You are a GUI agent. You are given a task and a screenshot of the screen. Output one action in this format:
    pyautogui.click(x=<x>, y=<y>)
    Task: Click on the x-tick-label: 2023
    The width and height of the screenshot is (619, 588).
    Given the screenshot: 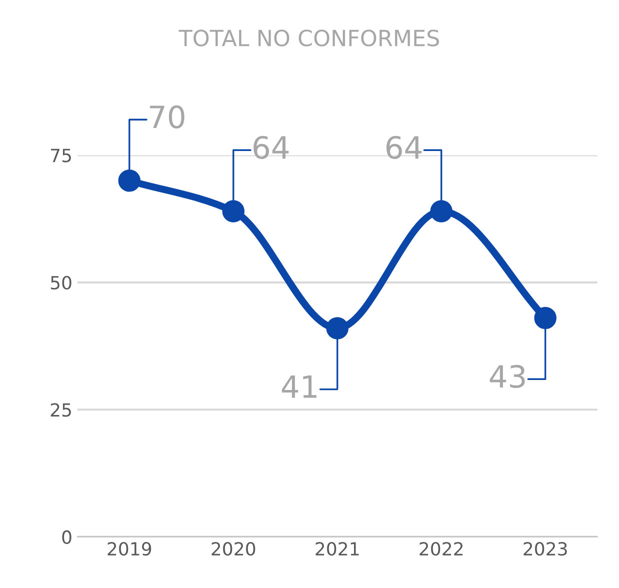 What is the action you would take?
    pyautogui.click(x=545, y=549)
    